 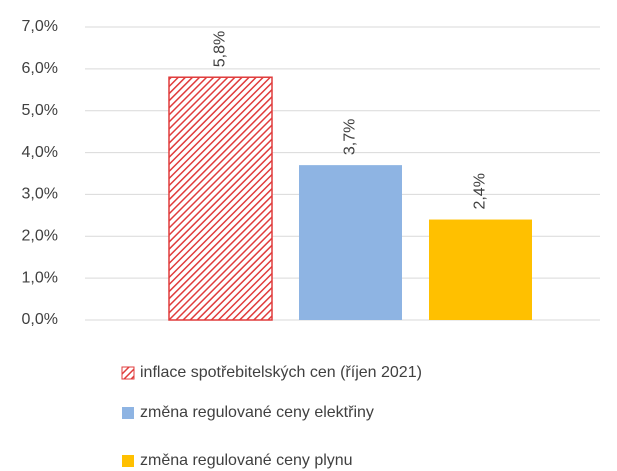 I want to click on legend-label: změna regulované ceny elektřiny, so click(x=257, y=412).